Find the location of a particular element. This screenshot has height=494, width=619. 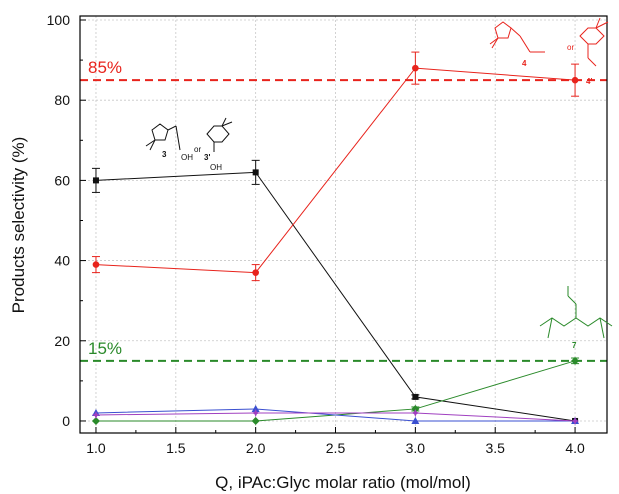

compound-label-4prime: 4' is located at coordinates (589, 81).